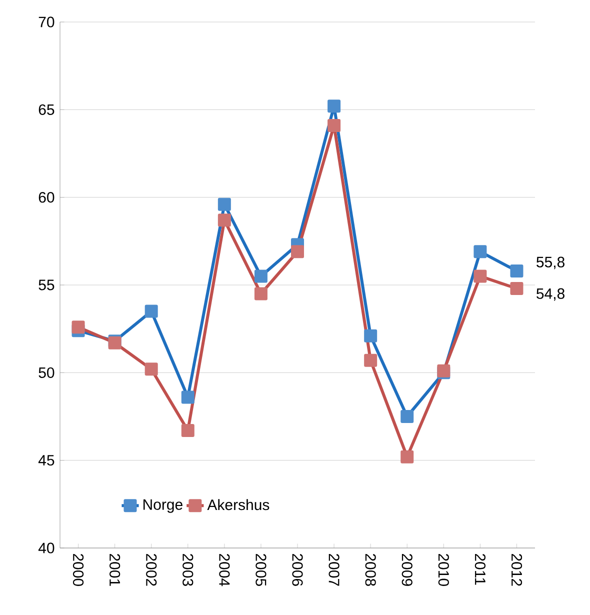  I want to click on y-tick-label: 40, so click(46, 548).